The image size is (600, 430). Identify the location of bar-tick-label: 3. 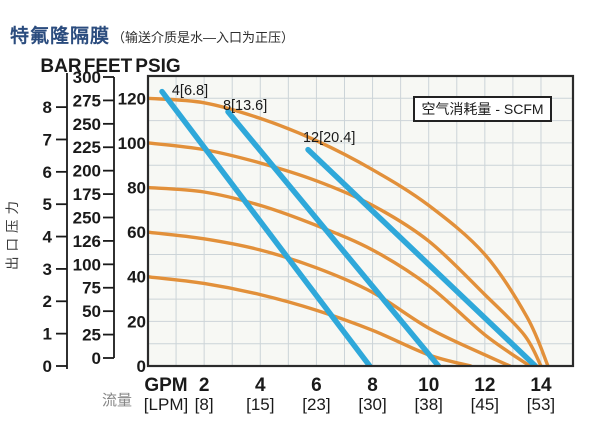
(47, 269).